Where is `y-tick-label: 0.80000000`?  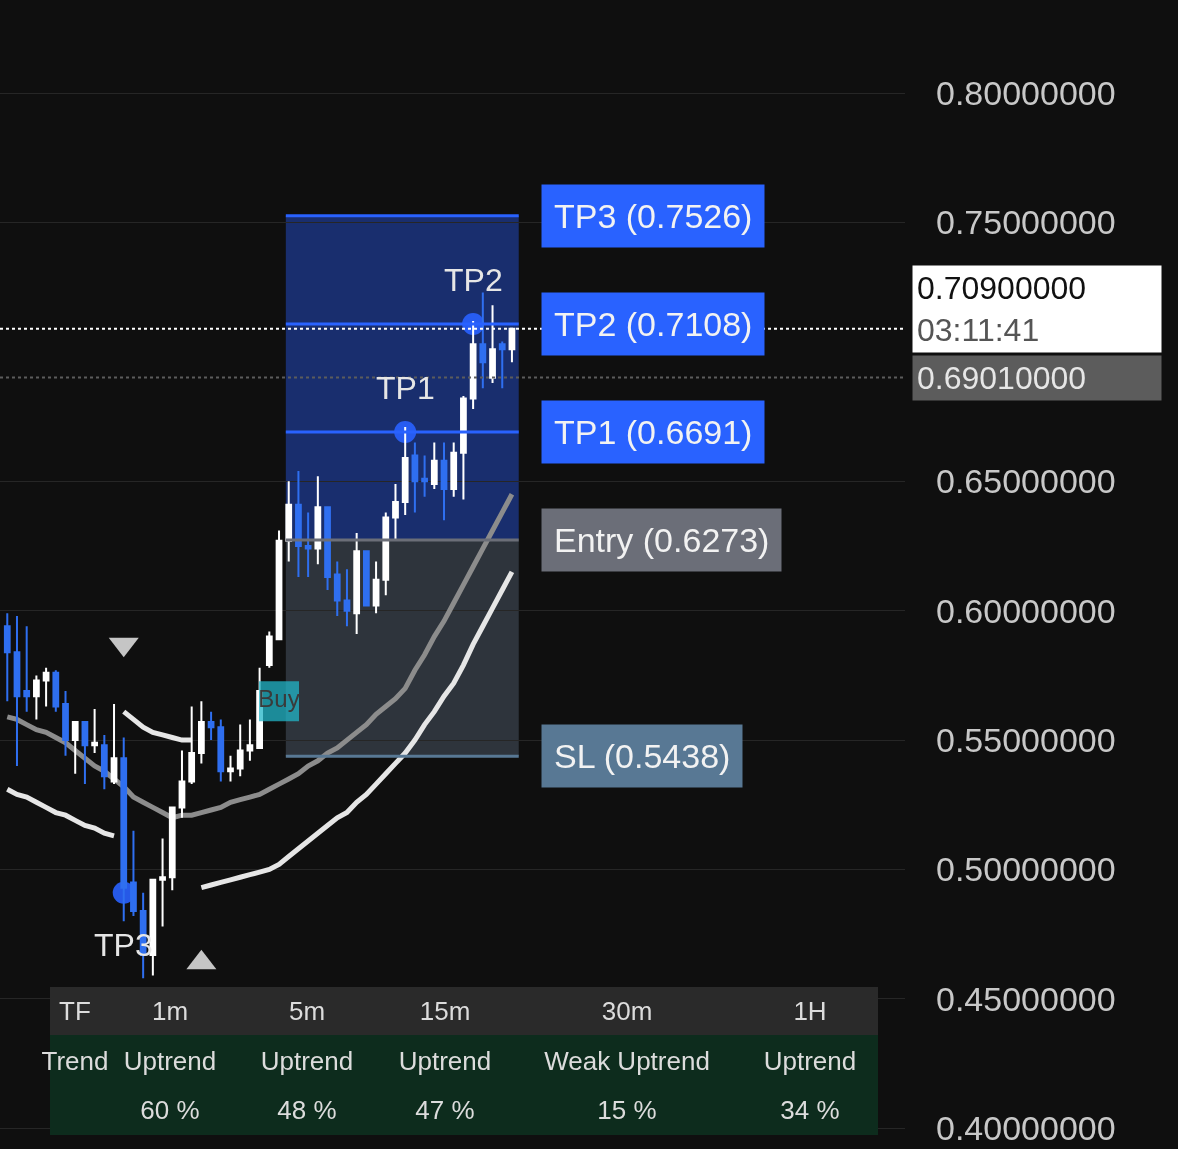 y-tick-label: 0.80000000 is located at coordinates (1026, 93).